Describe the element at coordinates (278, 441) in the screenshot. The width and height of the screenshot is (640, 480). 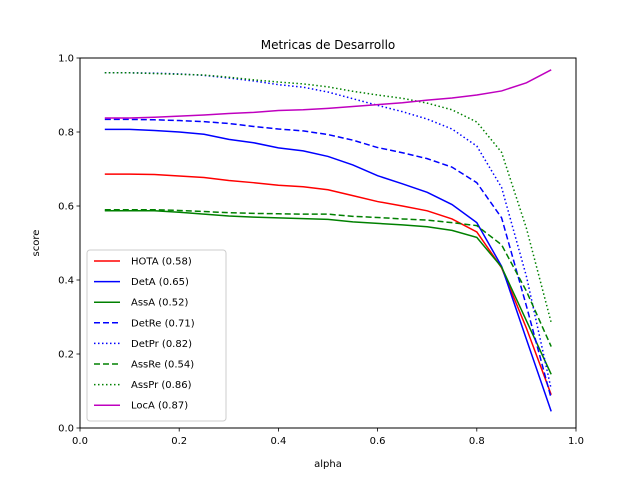
I see `x-tick-label-2: 0.4` at that location.